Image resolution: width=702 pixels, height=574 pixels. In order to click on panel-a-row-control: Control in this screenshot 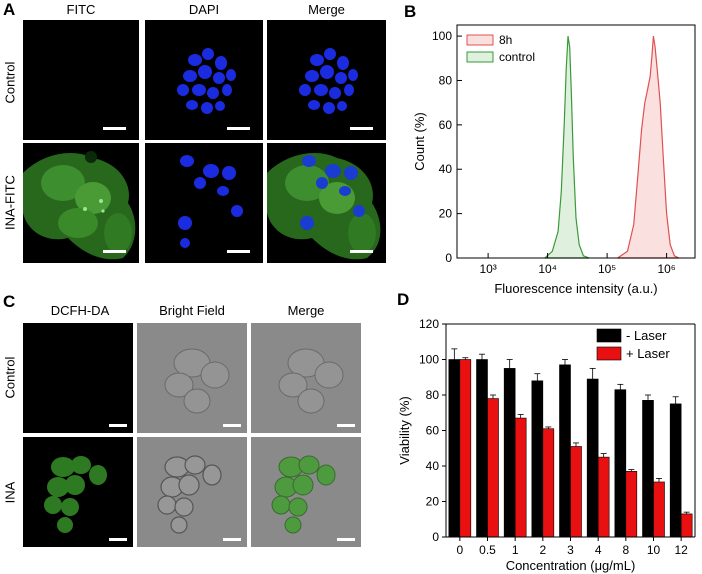, I will do `click(10, 82)`.